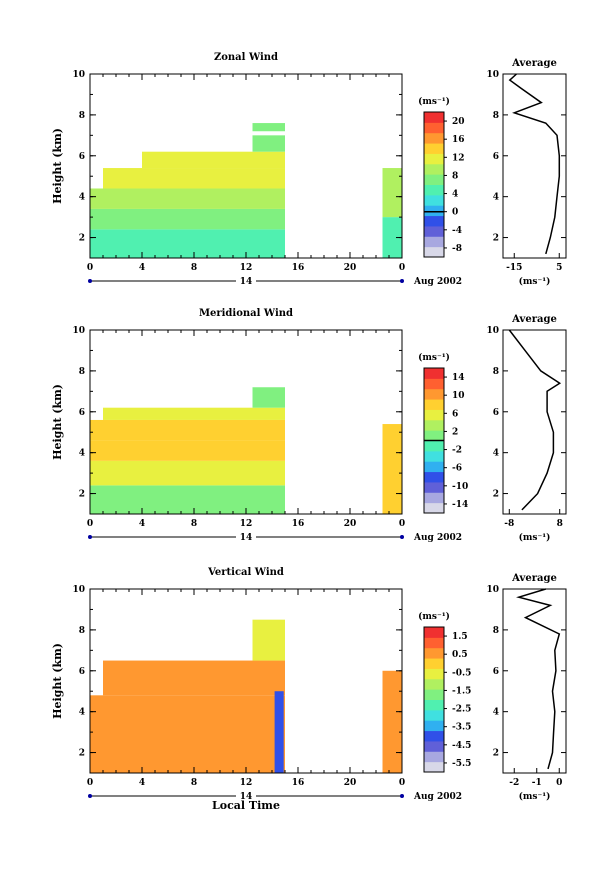 The height and width of the screenshot is (873, 616). What do you see at coordinates (457, 469) in the screenshot?
I see `meridional-cb-tick-label-5: -6` at bounding box center [457, 469].